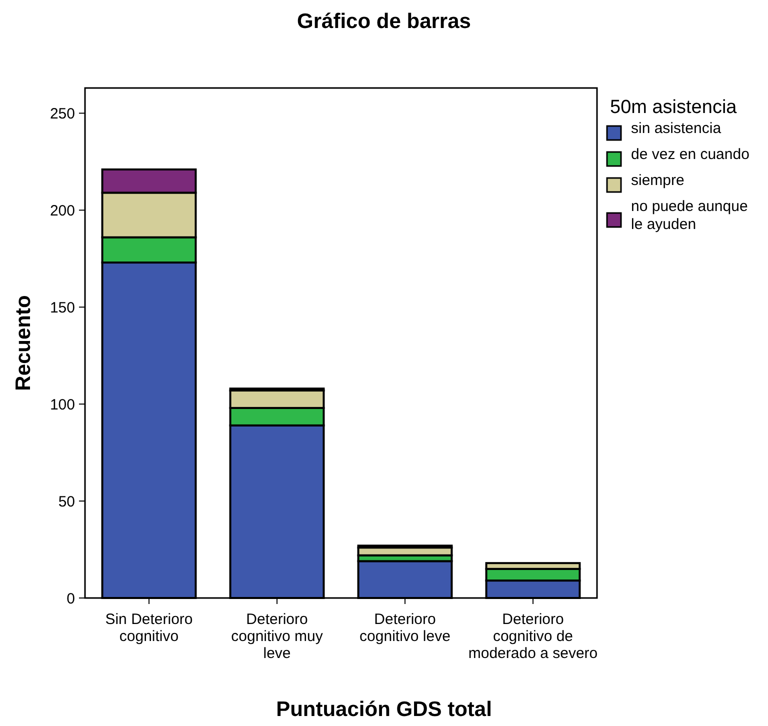 This screenshot has width=768, height=726. What do you see at coordinates (405, 628) in the screenshot?
I see `x-tick-label: Deterioro cognitivo leve` at bounding box center [405, 628].